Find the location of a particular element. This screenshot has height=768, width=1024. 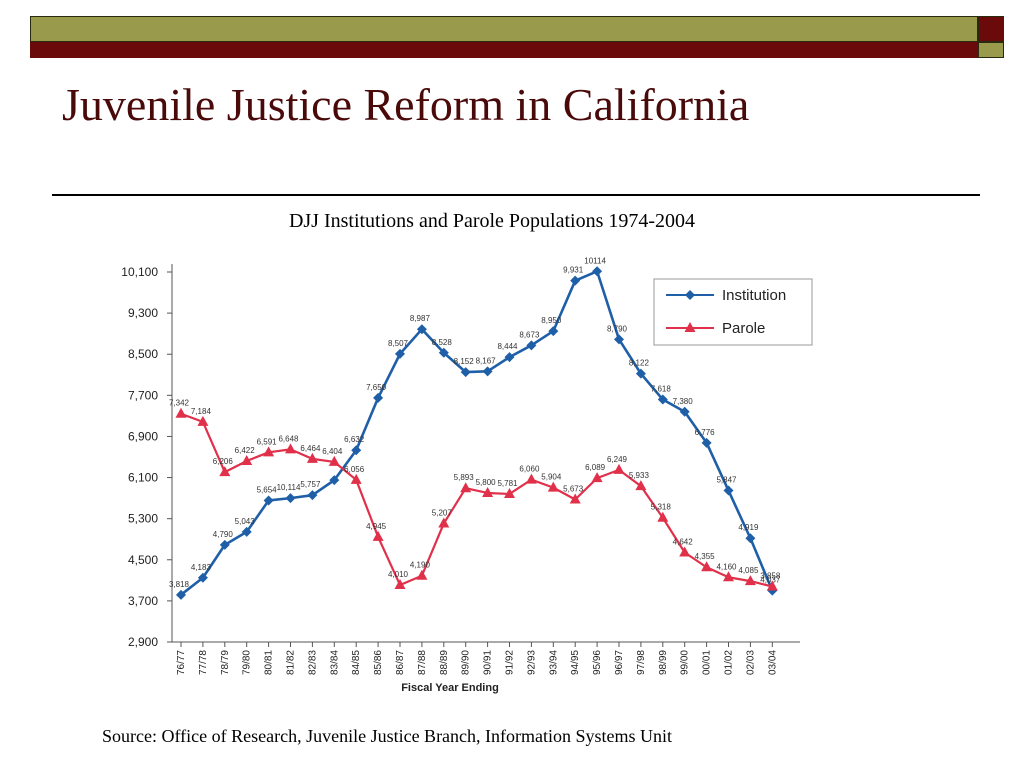

parole-data-label: 4,190 is located at coordinates (420, 565).